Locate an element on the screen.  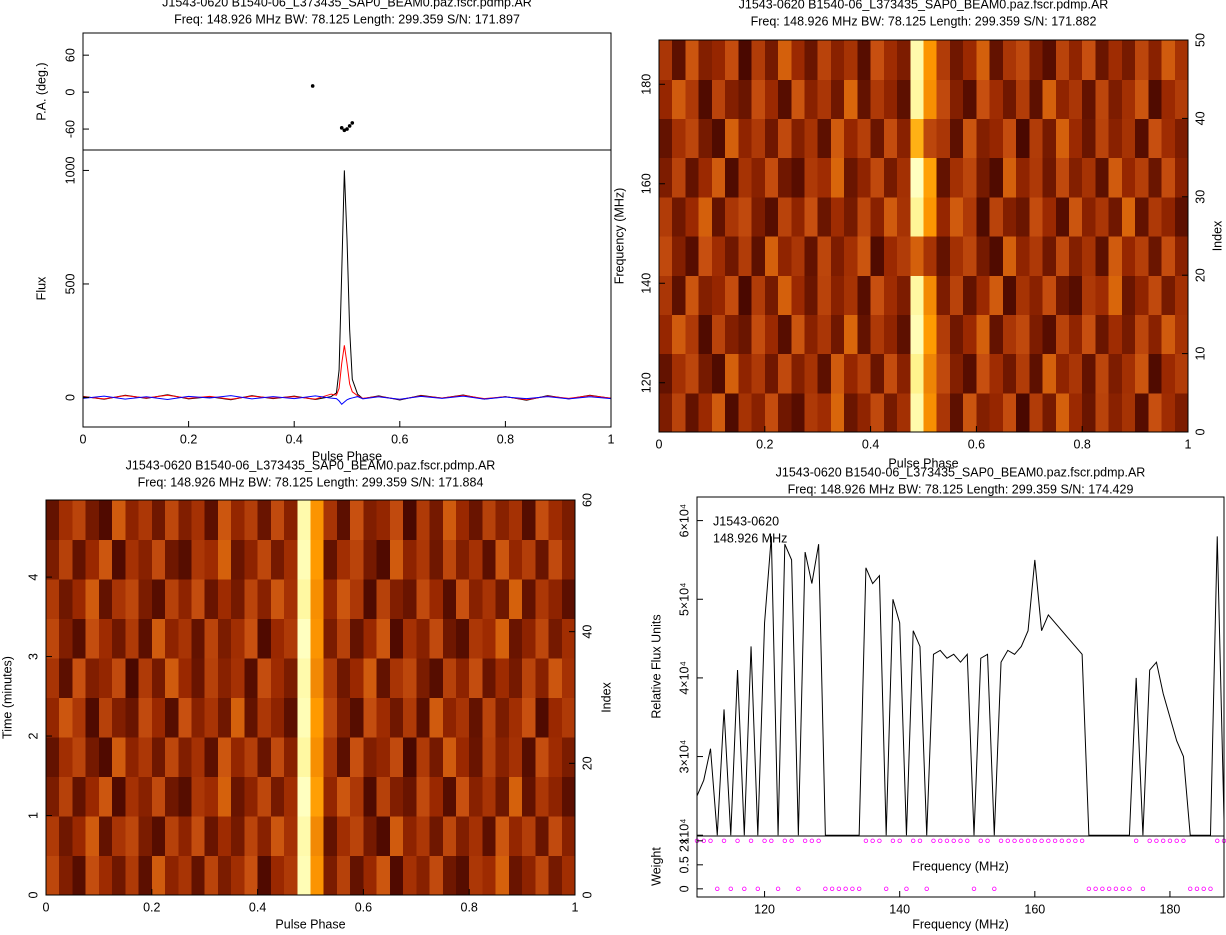
y-axis-label: Flux is located at coordinates (41, 288).